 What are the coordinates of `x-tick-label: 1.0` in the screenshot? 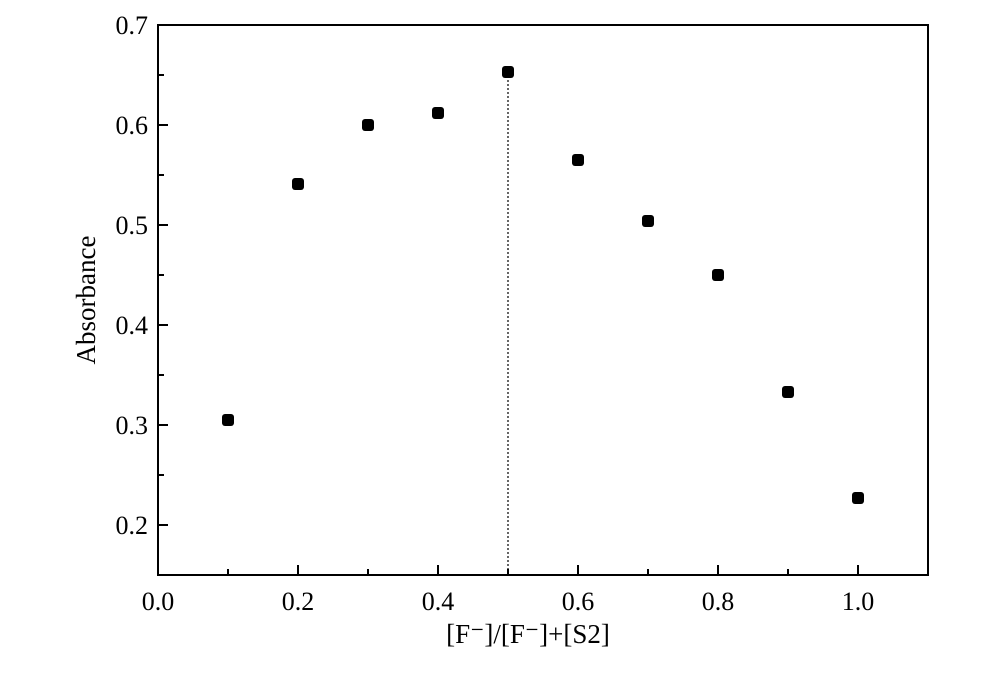 It's located at (858, 601).